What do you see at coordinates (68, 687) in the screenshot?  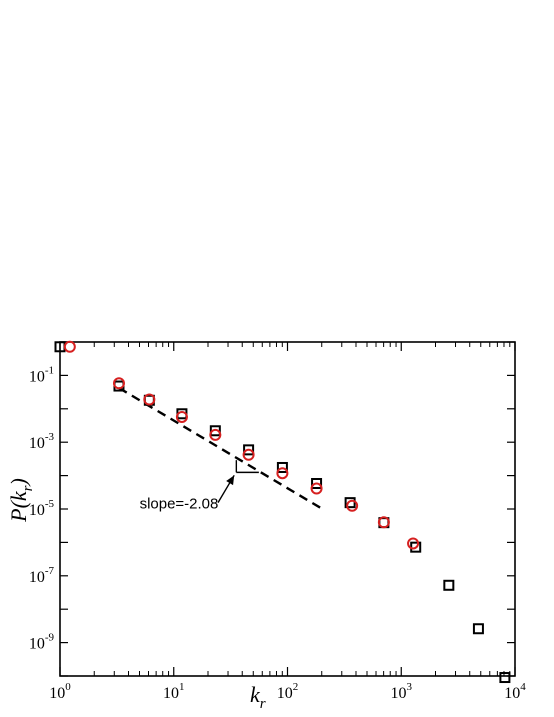 I see `x-tick-exponent: 0` at bounding box center [68, 687].